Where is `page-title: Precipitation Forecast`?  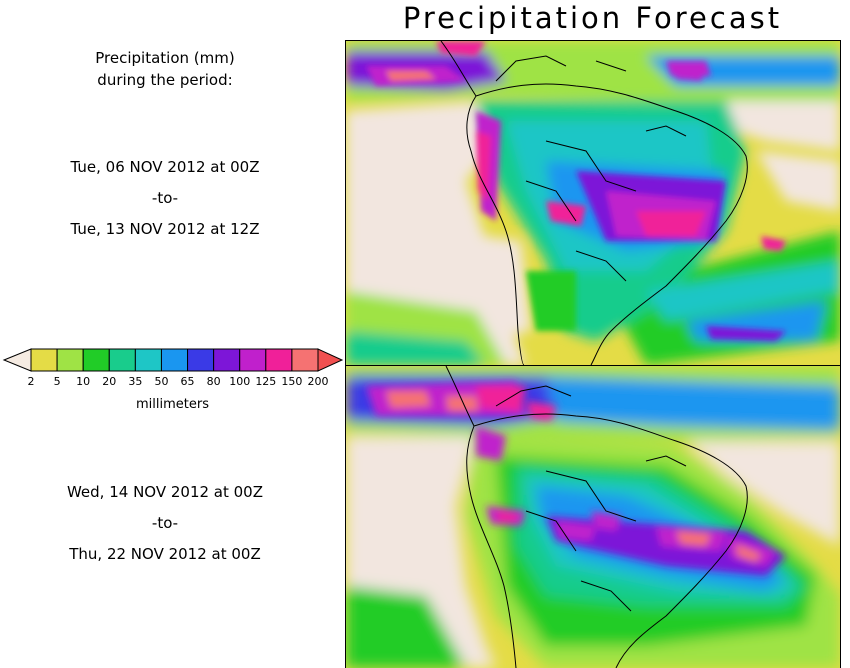 page-title: Precipitation Forecast is located at coordinates (592, 18).